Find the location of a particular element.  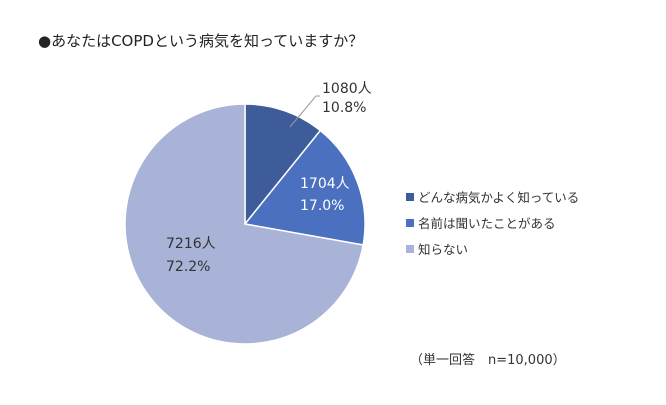

data-label-percent-1: 17.0% is located at coordinates (322, 206).